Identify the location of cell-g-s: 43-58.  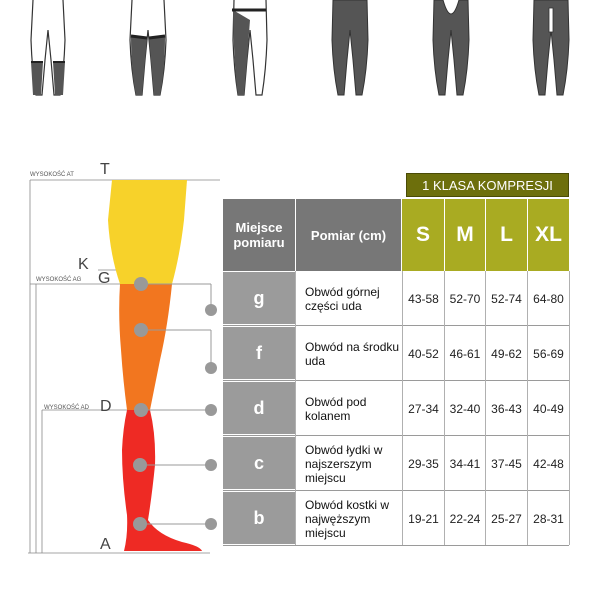
(423, 298).